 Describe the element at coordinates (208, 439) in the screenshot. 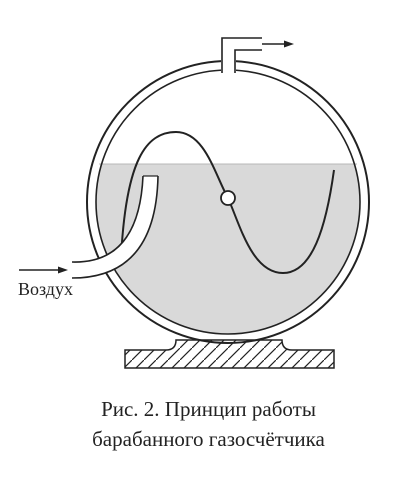

I see `figure-caption-line2: барабанного газосчётчика` at that location.